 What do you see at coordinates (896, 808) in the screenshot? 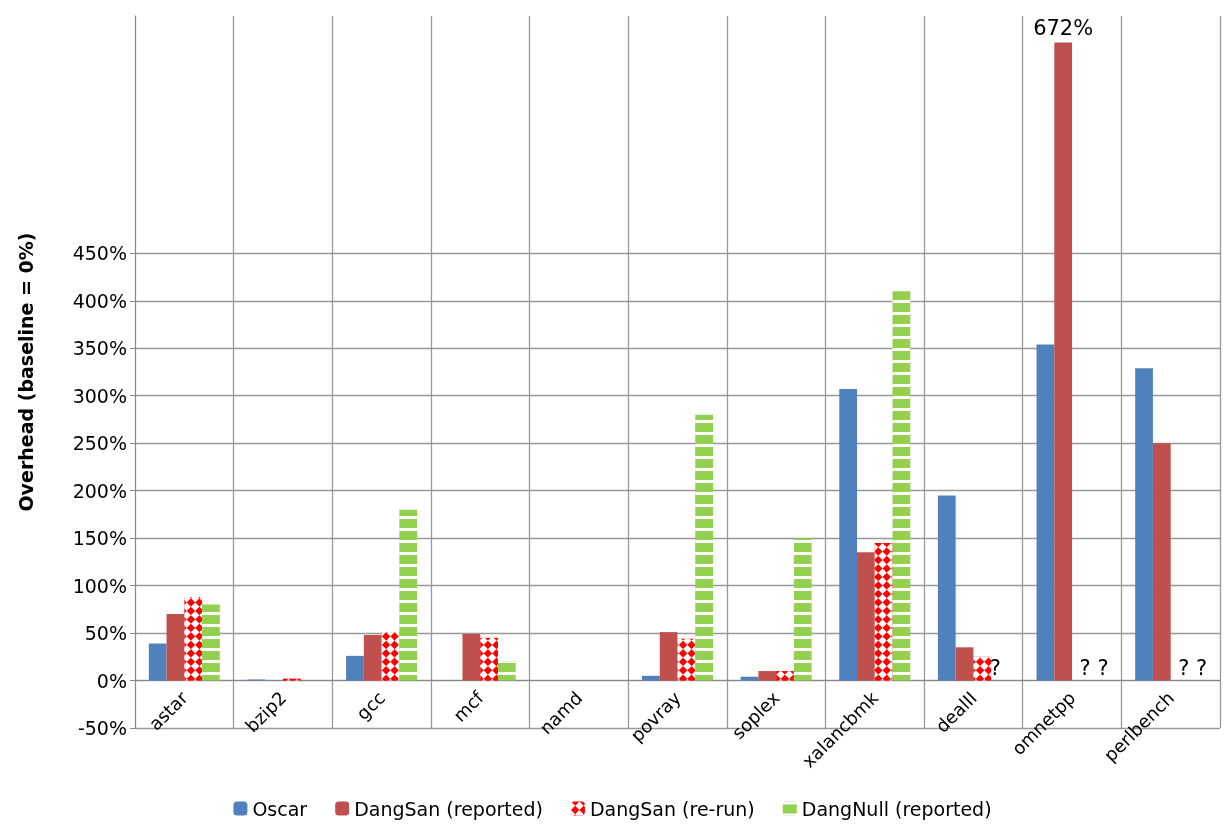
I see `legend-label: DangNull (reported)` at bounding box center [896, 808].